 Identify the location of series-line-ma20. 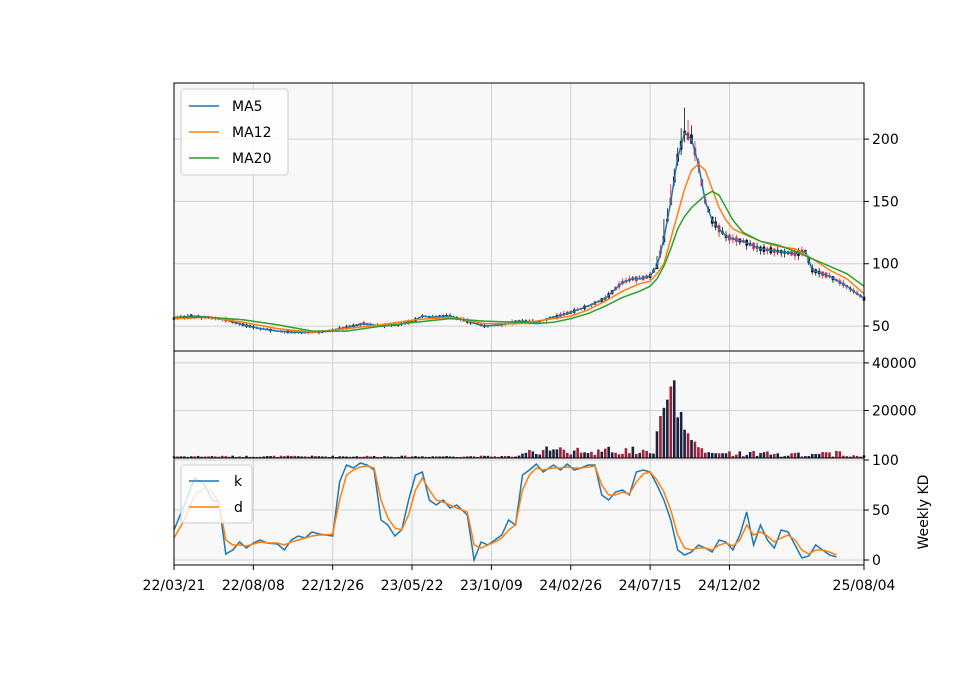
(519, 261).